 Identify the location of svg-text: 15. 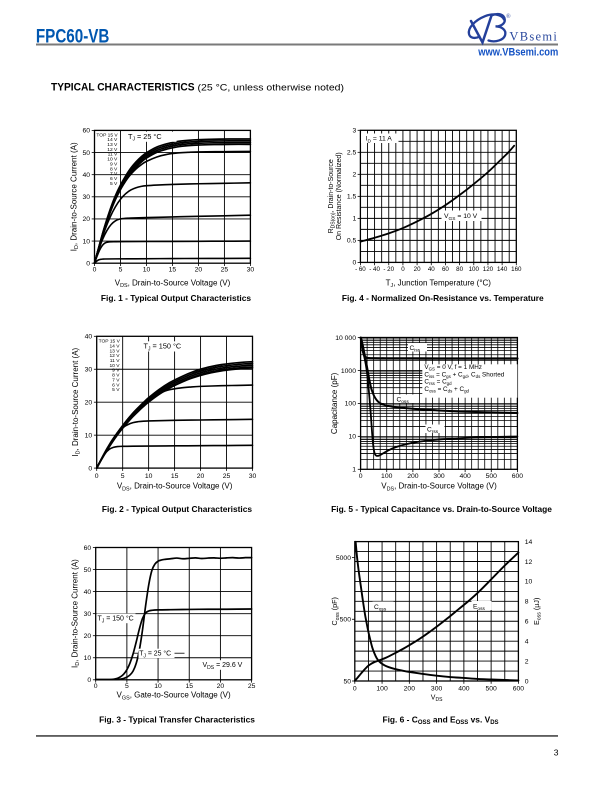
(189, 686).